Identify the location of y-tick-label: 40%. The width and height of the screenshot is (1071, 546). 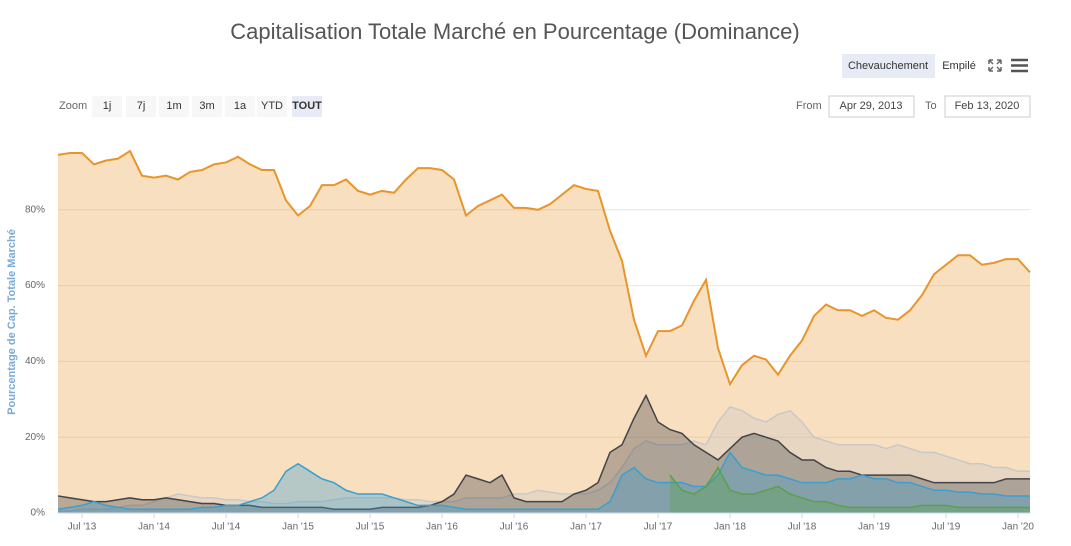
(35, 361).